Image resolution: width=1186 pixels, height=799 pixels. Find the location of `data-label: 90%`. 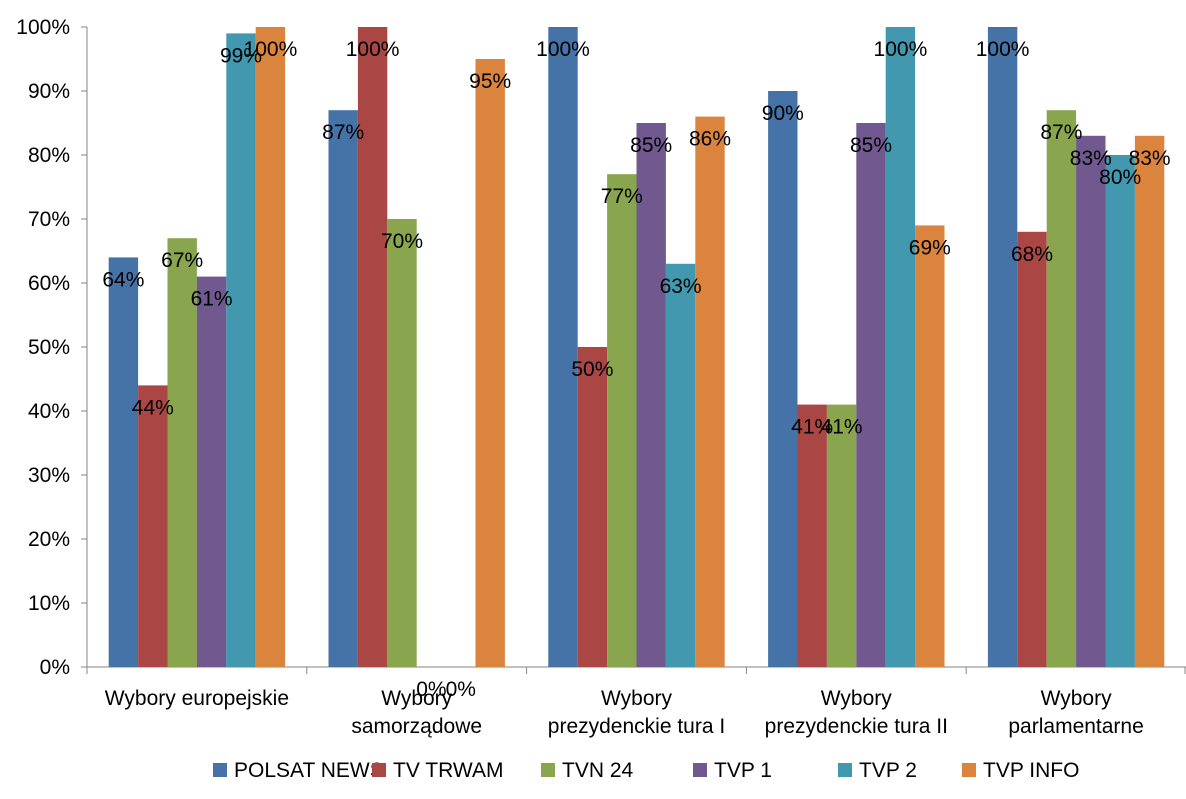

data-label: 90% is located at coordinates (783, 113).